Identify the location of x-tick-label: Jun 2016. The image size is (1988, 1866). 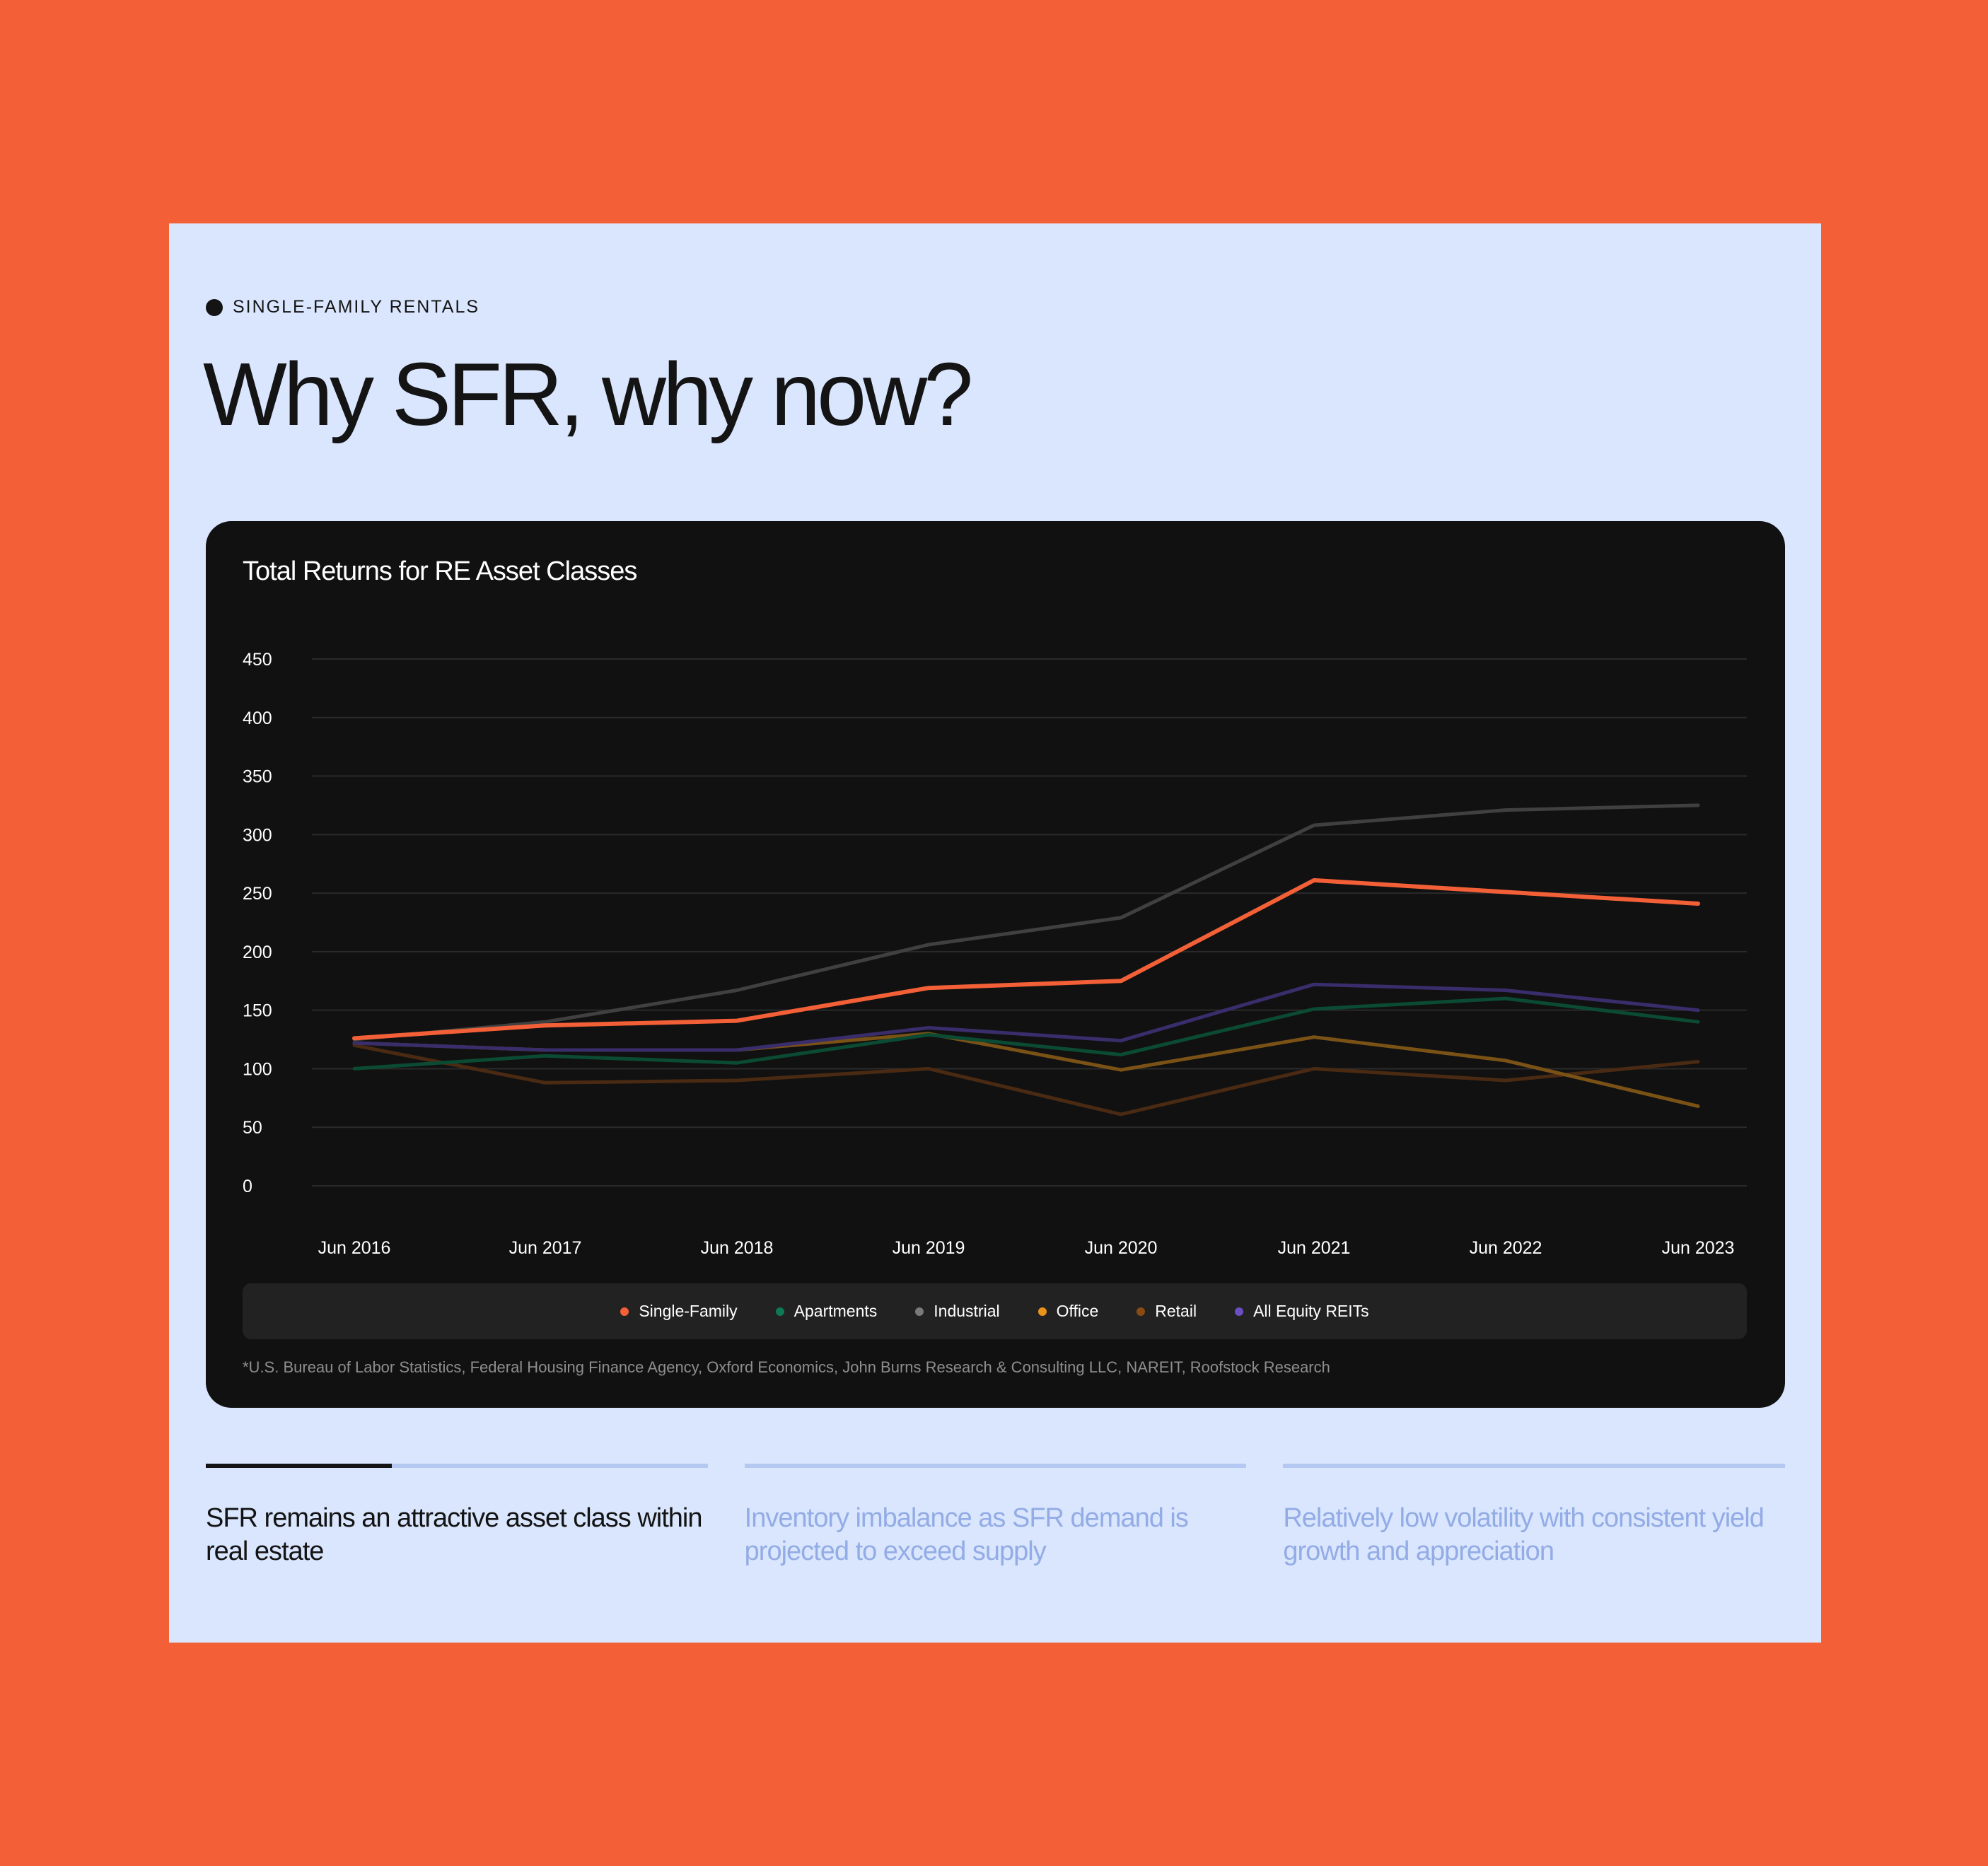
(354, 1248).